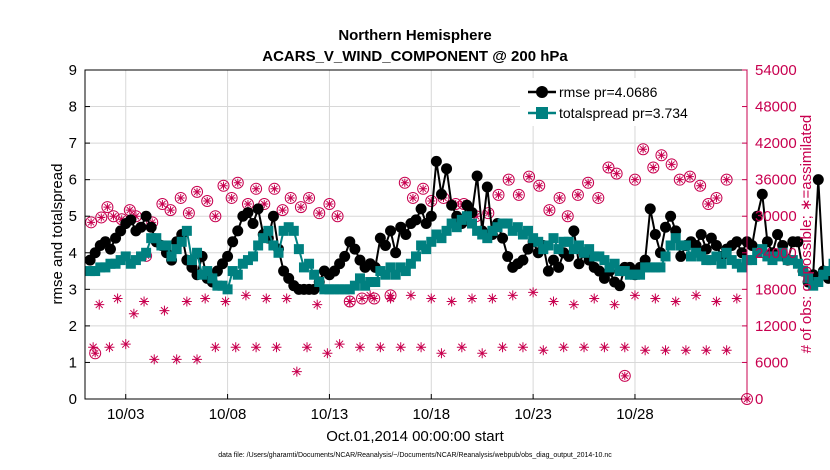 The height and width of the screenshot is (470, 830). What do you see at coordinates (635, 414) in the screenshot?
I see `x-tick-label: 10/28` at bounding box center [635, 414].